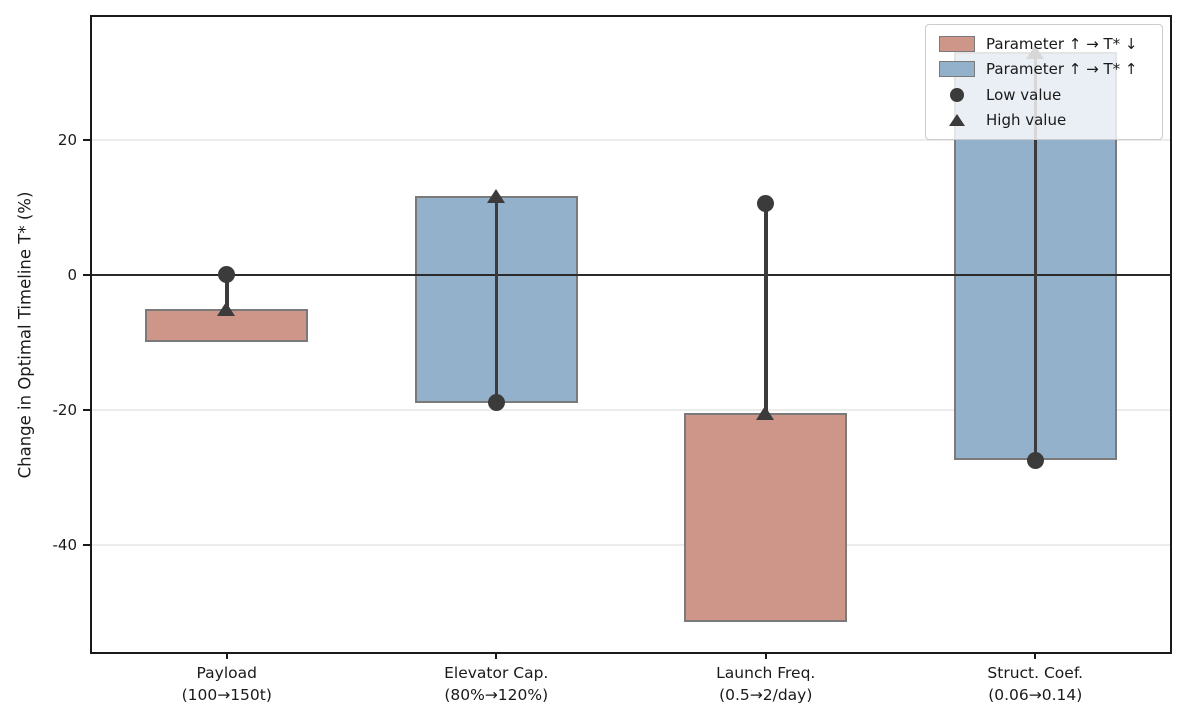  I want to click on x-category-name-struct-coef: Struct. Coef., so click(1035, 673).